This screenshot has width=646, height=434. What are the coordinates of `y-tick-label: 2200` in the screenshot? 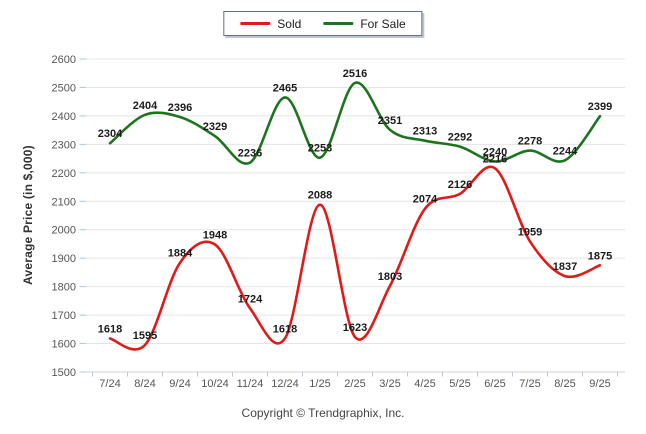 It's located at (64, 174).